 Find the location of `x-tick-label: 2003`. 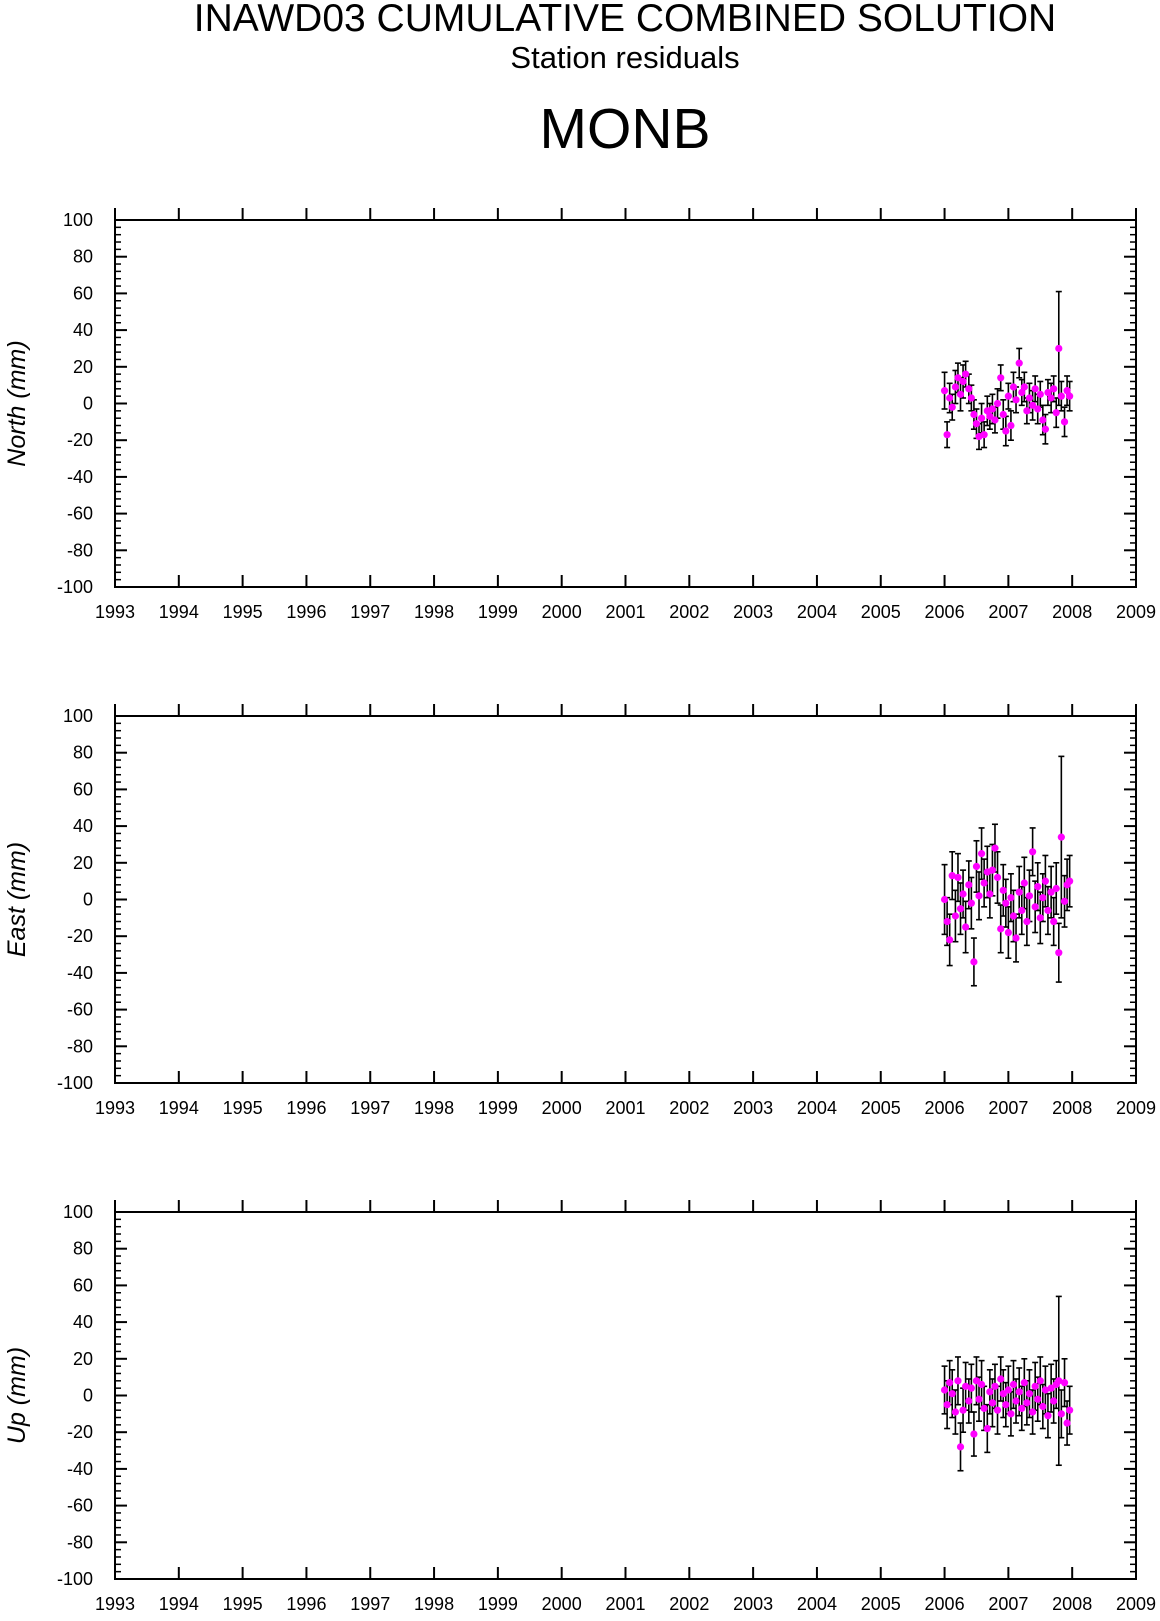

x-tick-label: 2003 is located at coordinates (753, 1108).